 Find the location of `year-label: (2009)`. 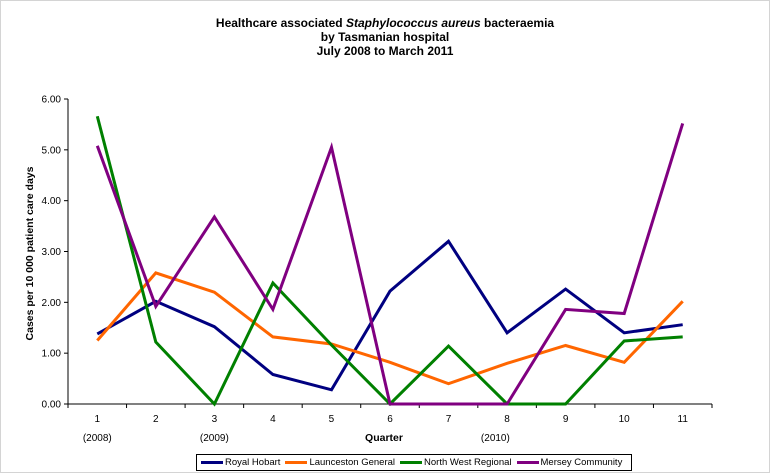

year-label: (2009) is located at coordinates (214, 438).